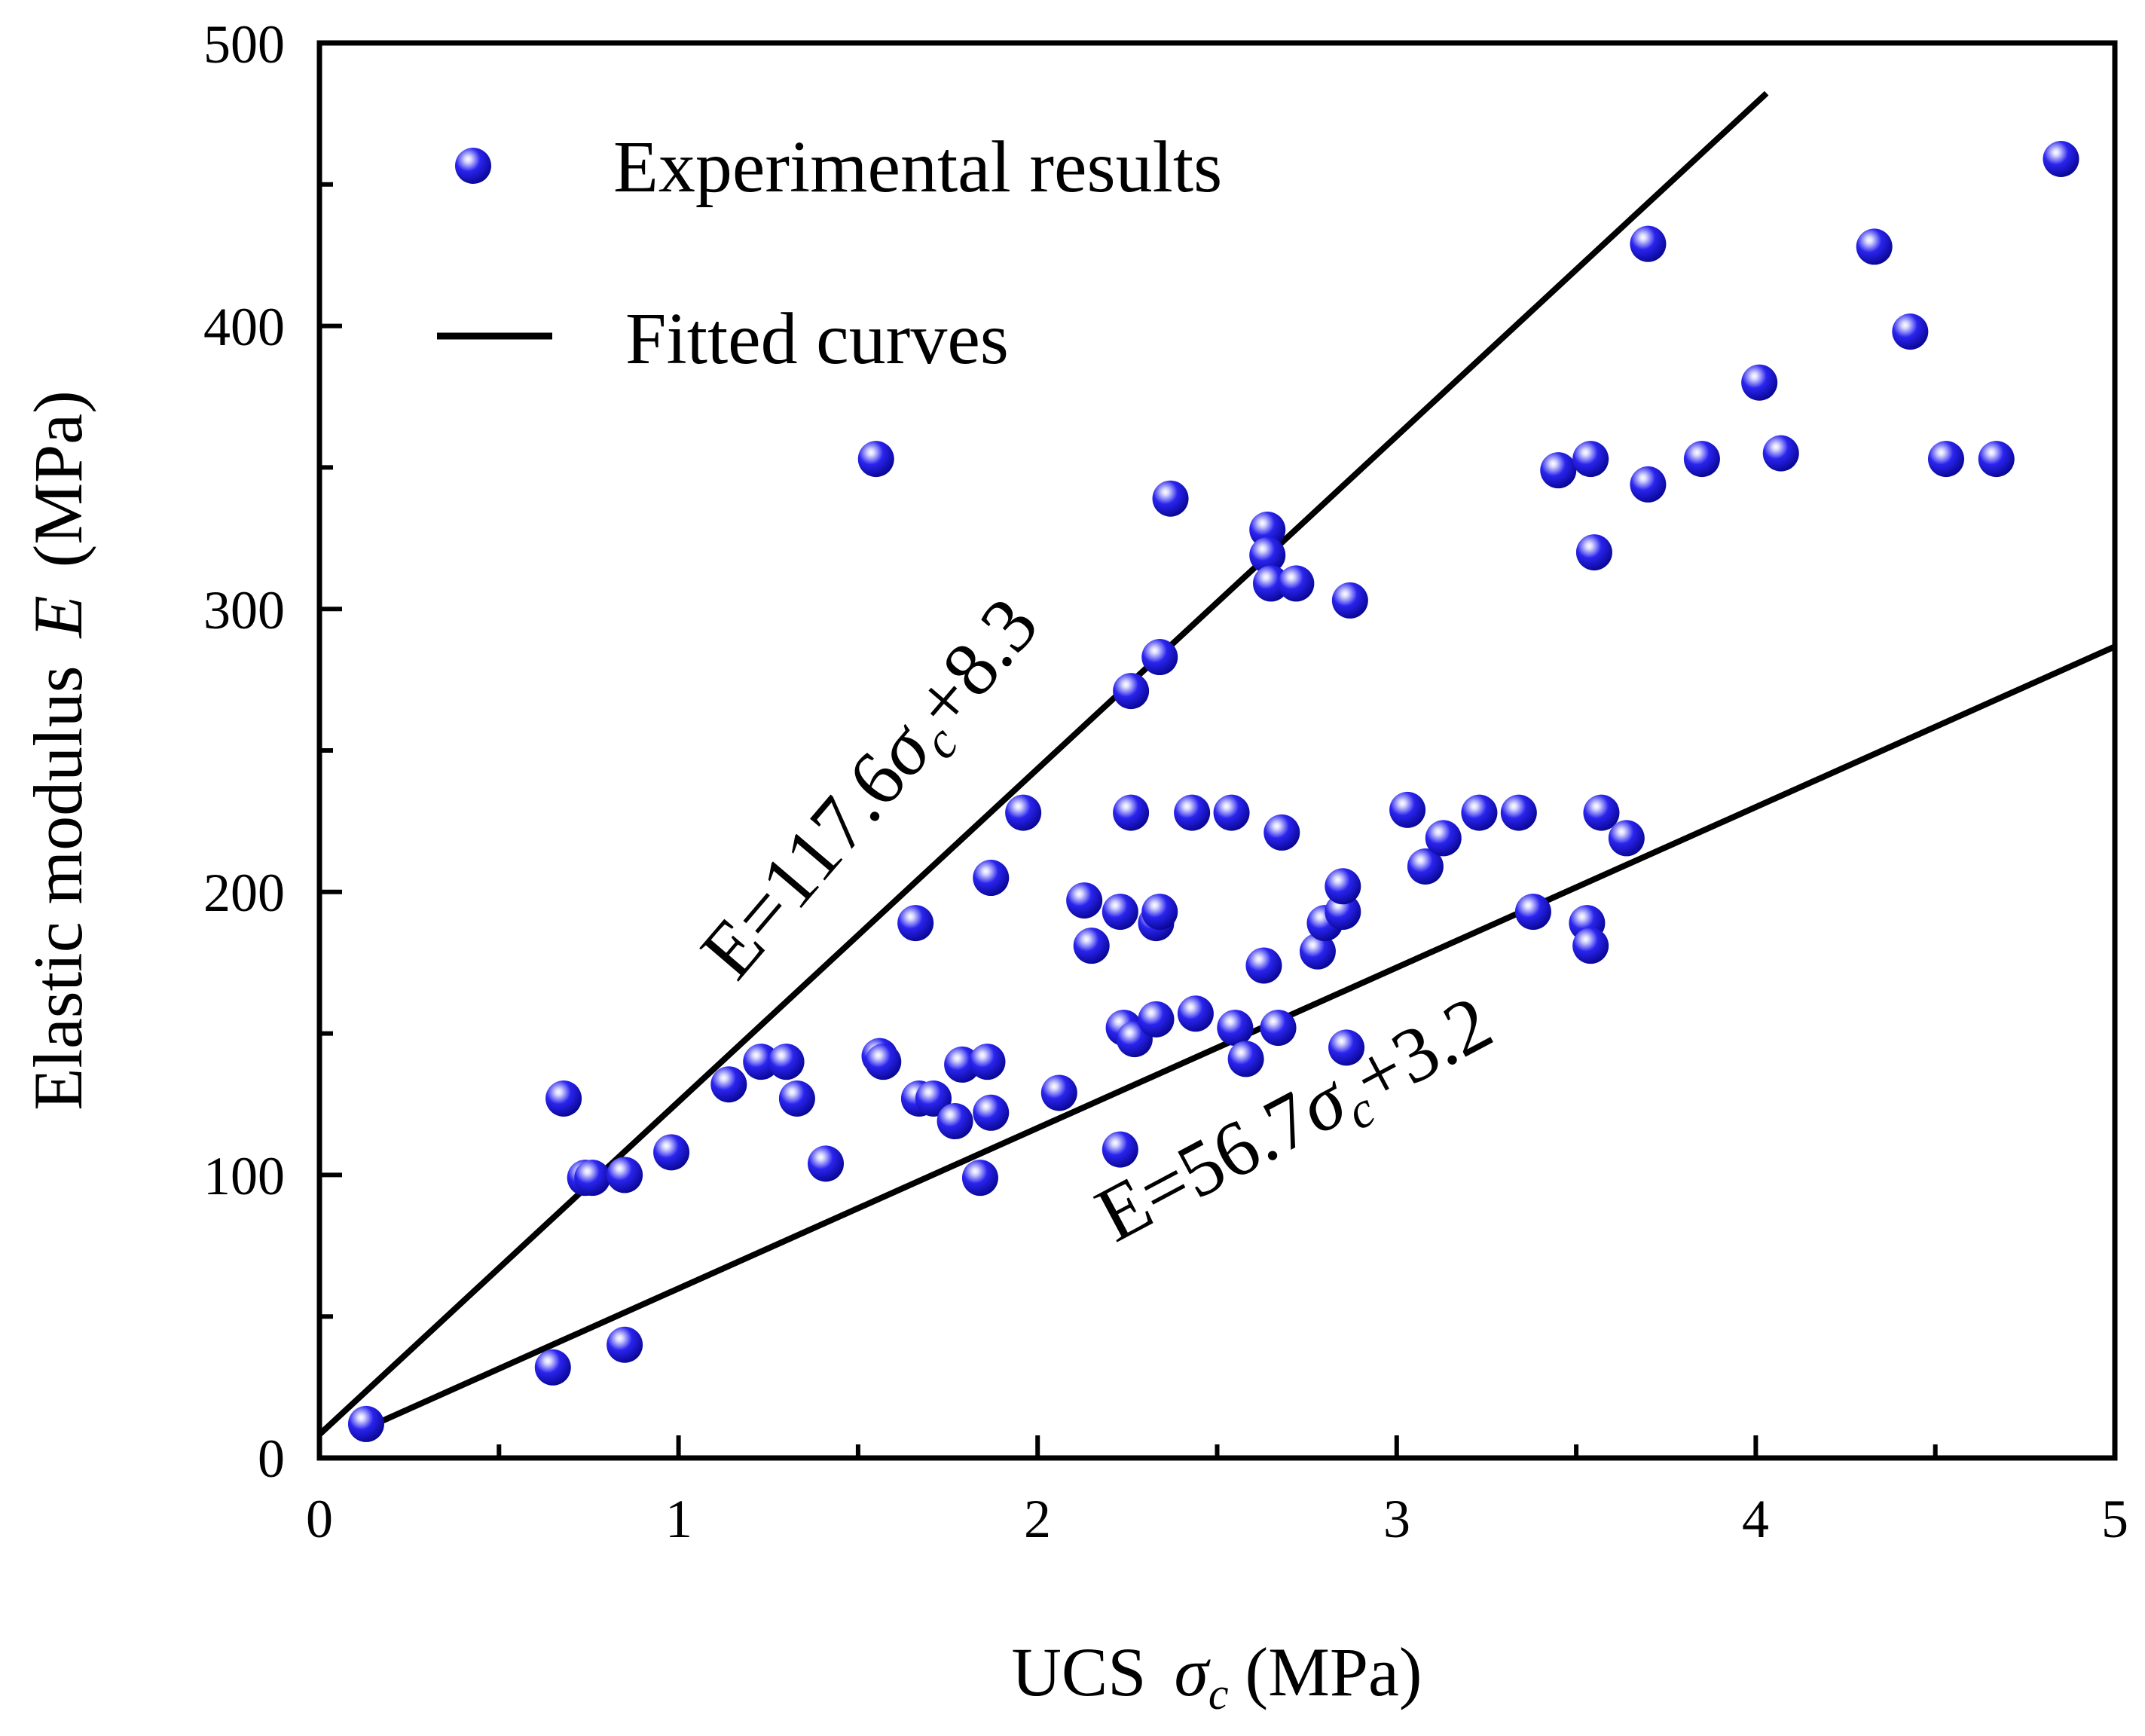 Image resolution: width=2145 pixels, height=1736 pixels. Describe the element at coordinates (1204, 1166) in the screenshot. I see `fit-label-lower-prefix: E=56.7` at that location.